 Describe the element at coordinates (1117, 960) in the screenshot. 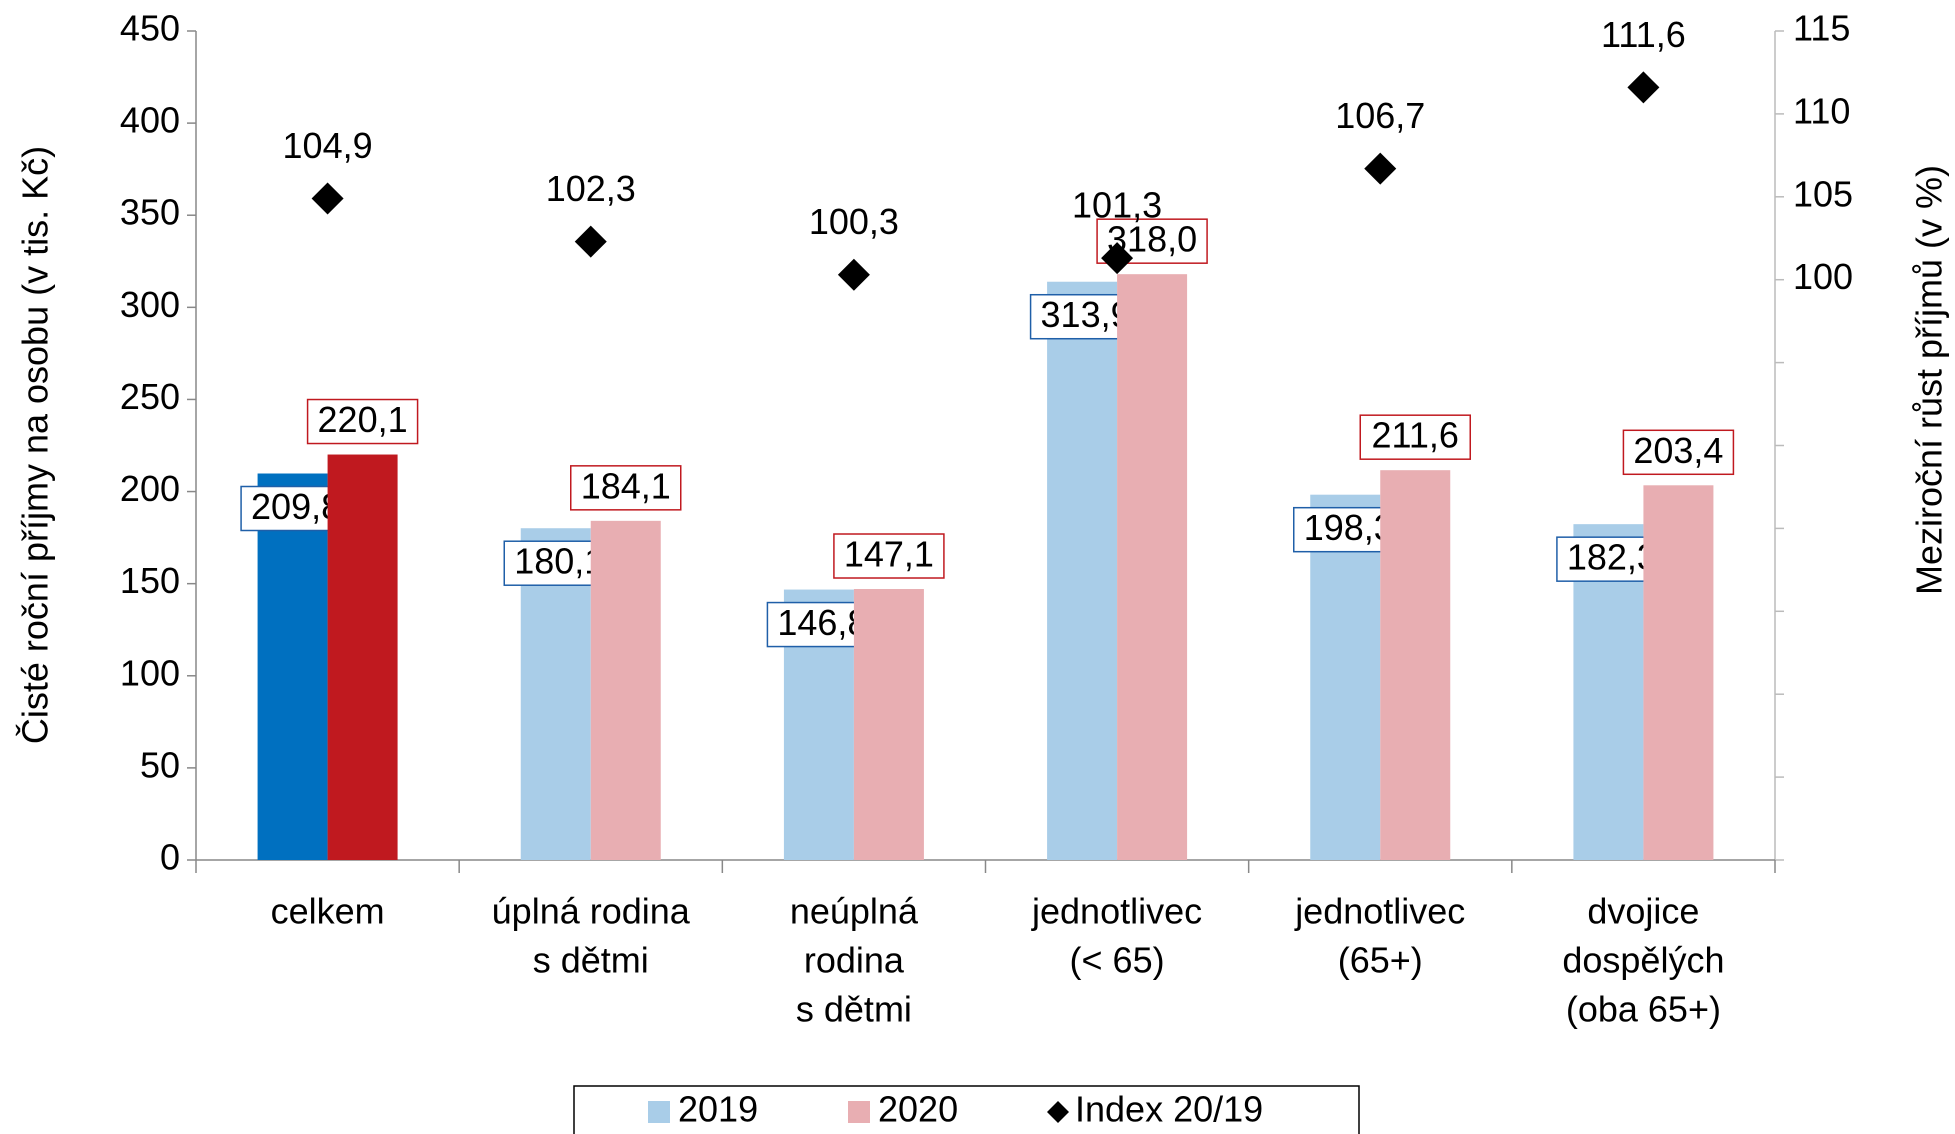

I see `x-tick-label: (< 65)` at that location.